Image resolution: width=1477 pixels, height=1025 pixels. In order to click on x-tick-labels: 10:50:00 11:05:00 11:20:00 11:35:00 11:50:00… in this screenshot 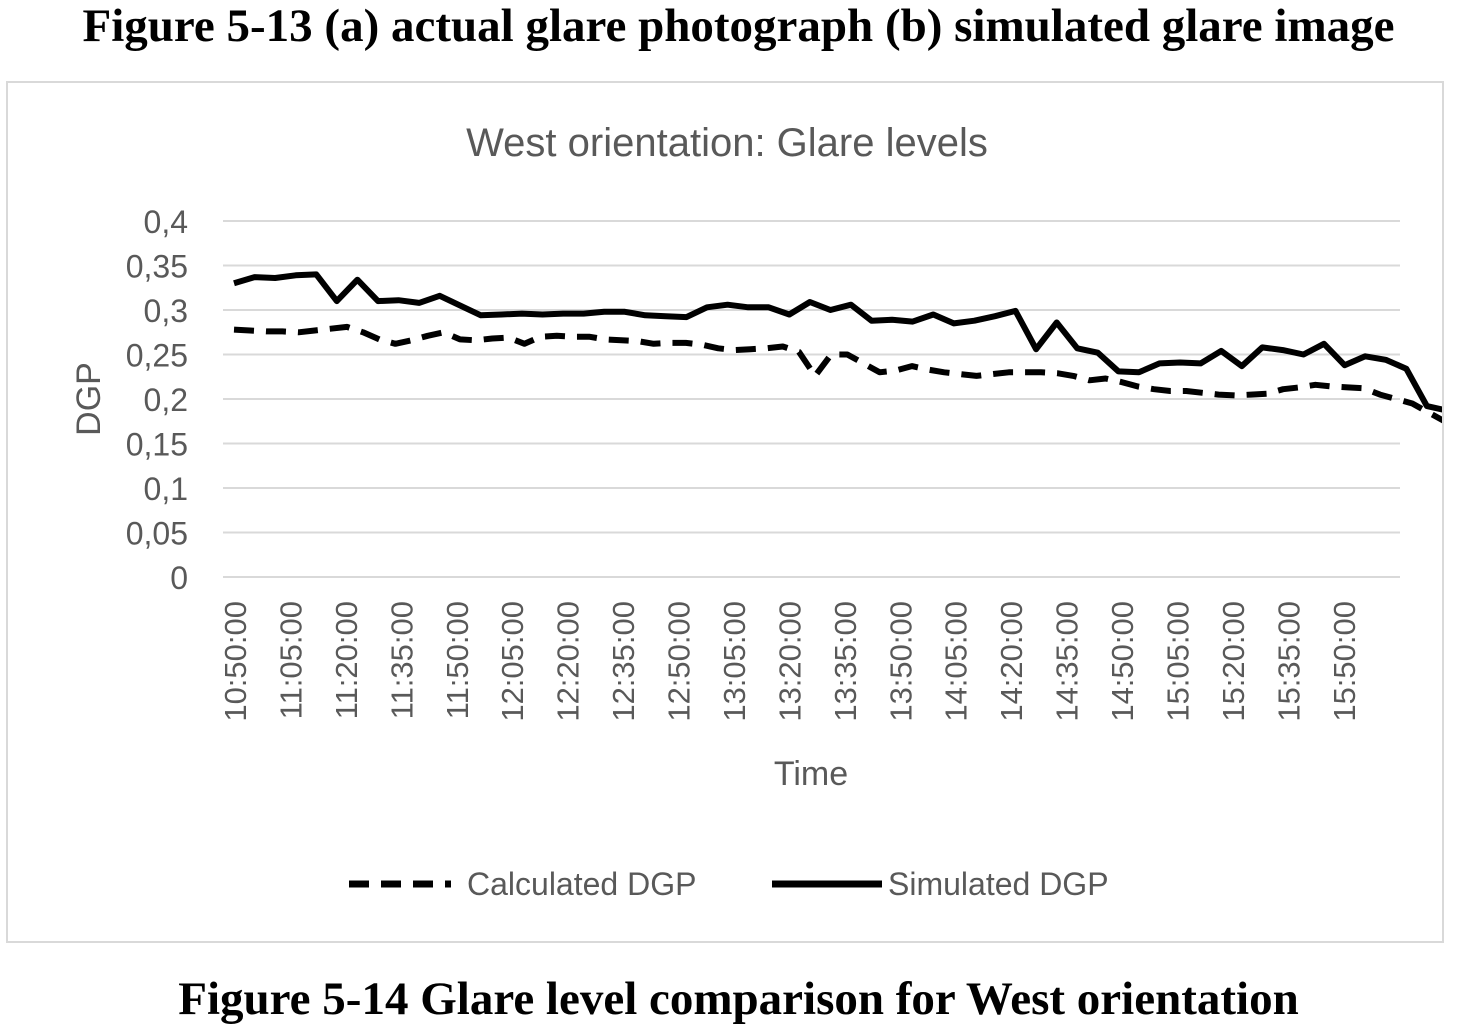, I will do `click(790, 661)`.